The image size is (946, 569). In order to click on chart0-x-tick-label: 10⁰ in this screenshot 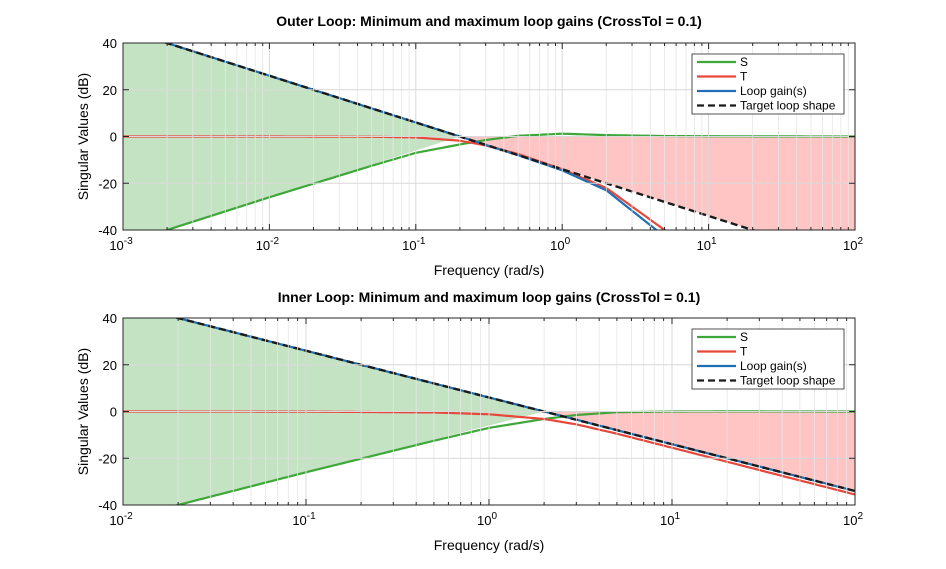, I will do `click(560, 244)`.